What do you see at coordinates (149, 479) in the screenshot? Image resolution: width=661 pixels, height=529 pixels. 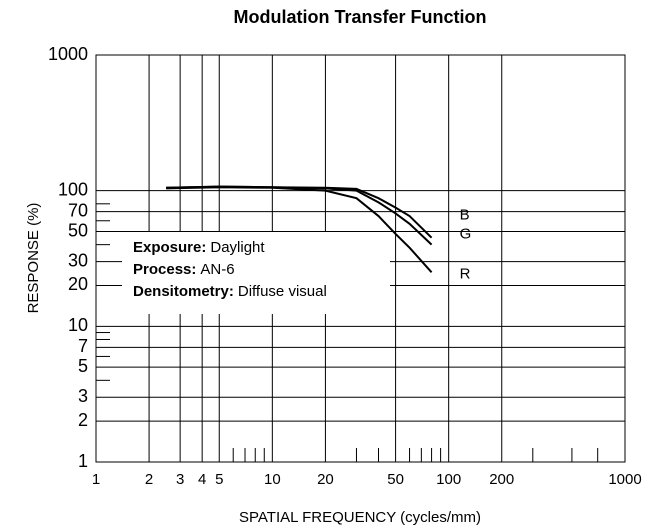 I see `x-tick-label: 2` at bounding box center [149, 479].